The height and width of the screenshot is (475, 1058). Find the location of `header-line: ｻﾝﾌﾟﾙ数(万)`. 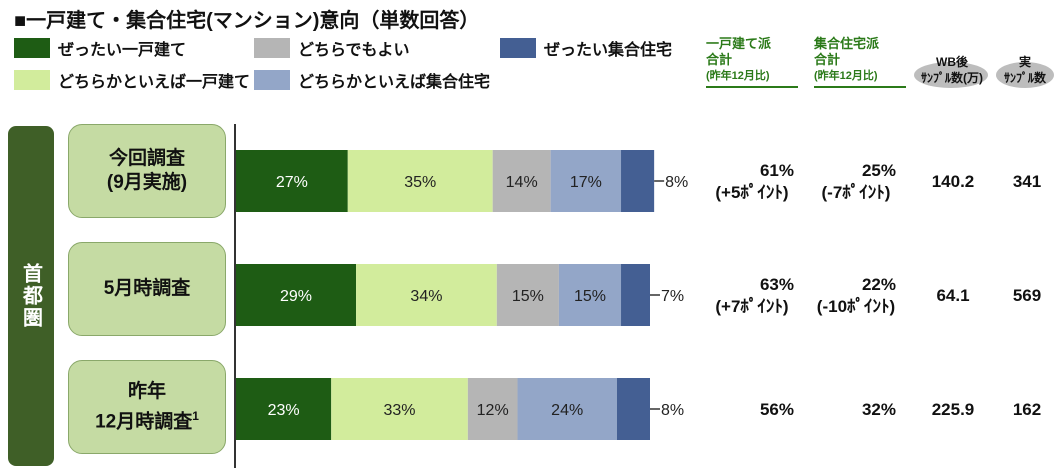

header-line: ｻﾝﾌﾟﾙ数(万) is located at coordinates (952, 78).